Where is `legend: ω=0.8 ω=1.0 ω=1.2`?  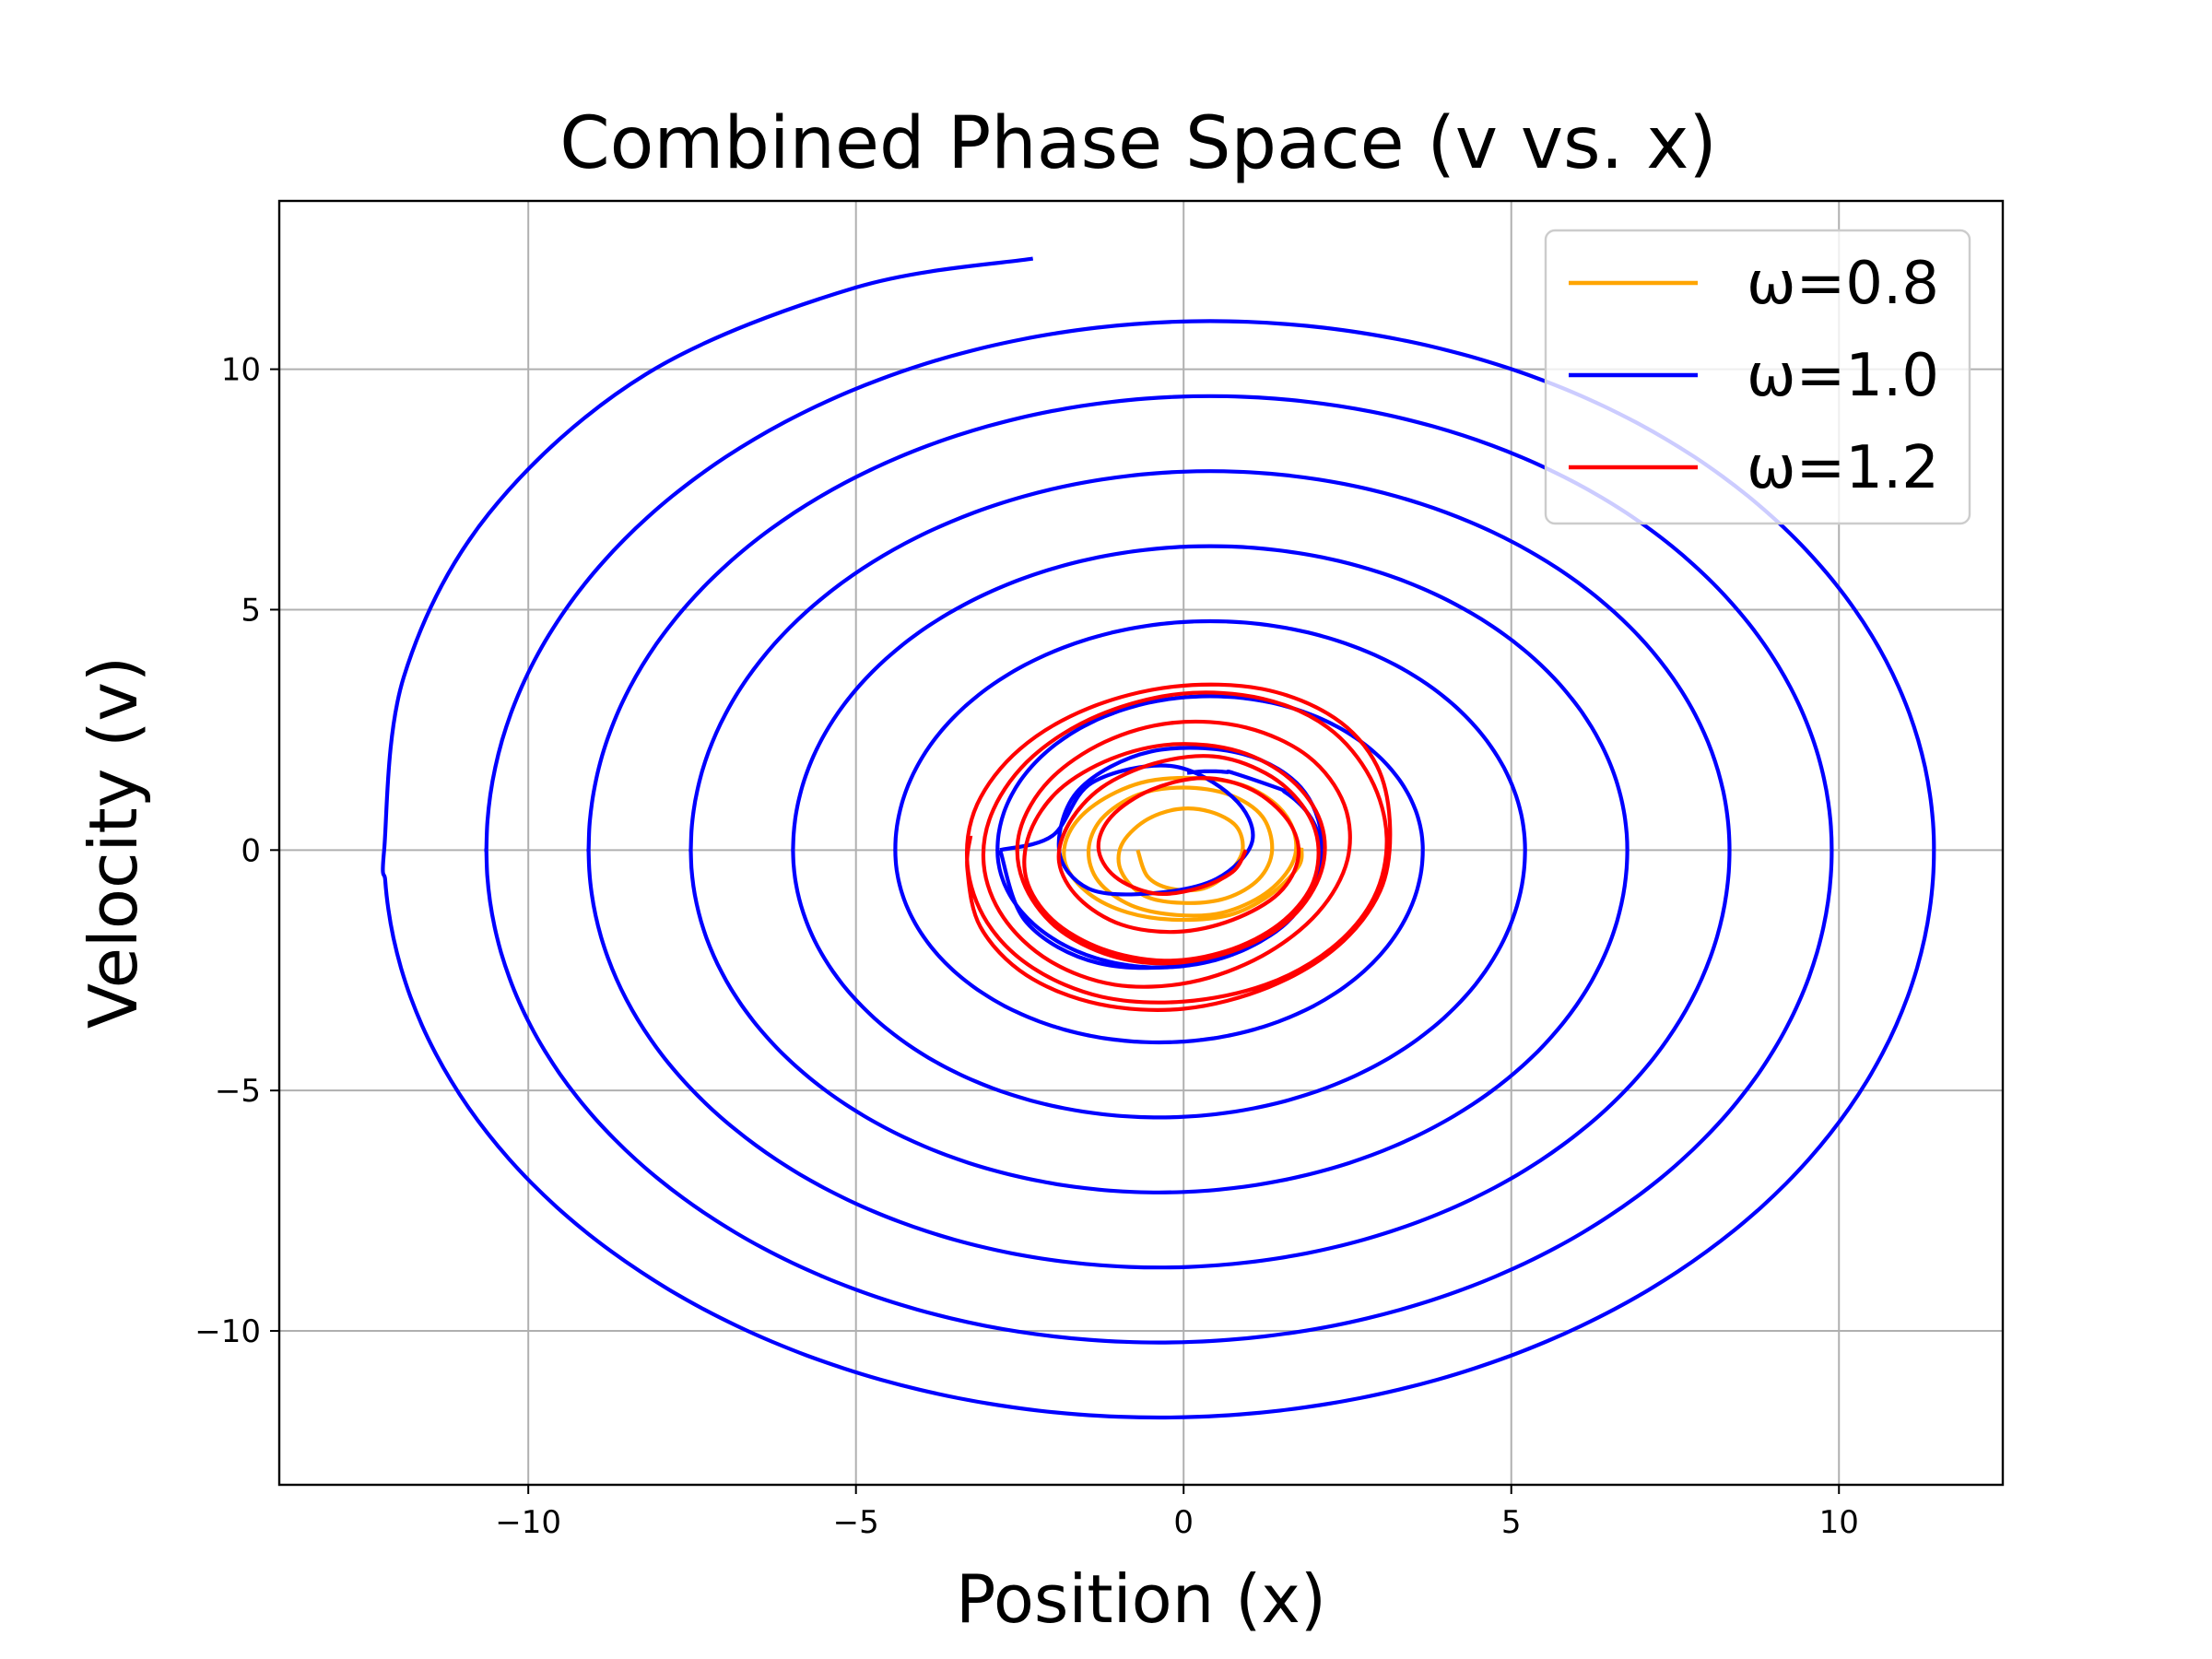 legend: ω=0.8 ω=1.0 ω=1.2 is located at coordinates (1757, 377).